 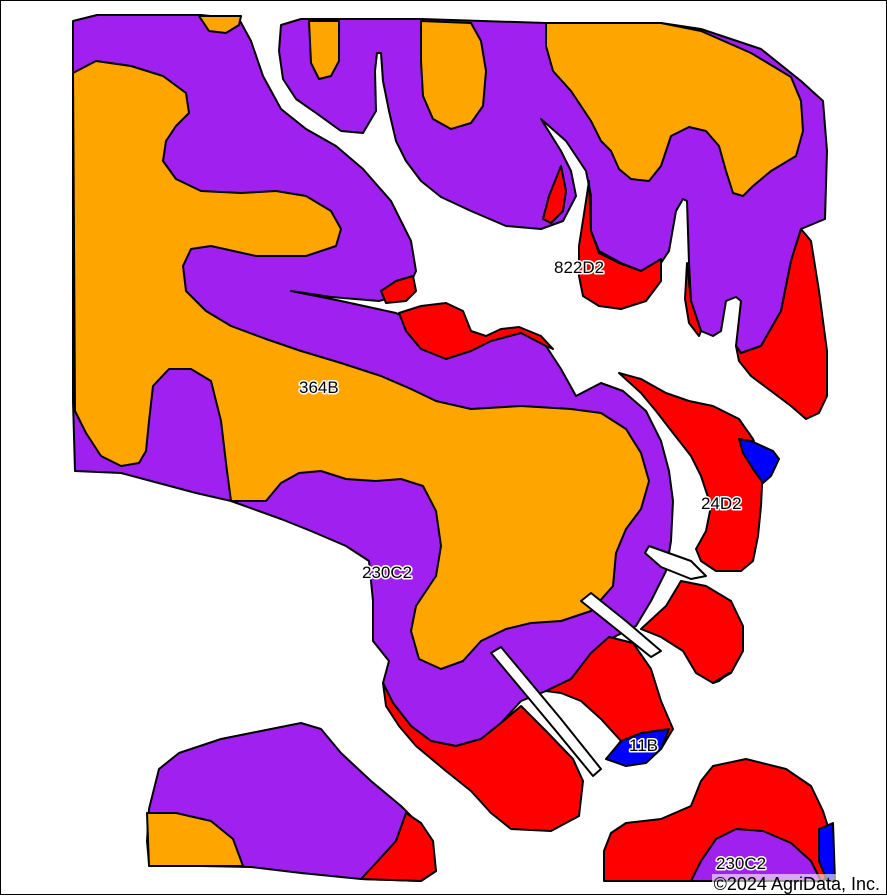 I want to click on soil-polygon-24d2, so click(x=691, y=472).